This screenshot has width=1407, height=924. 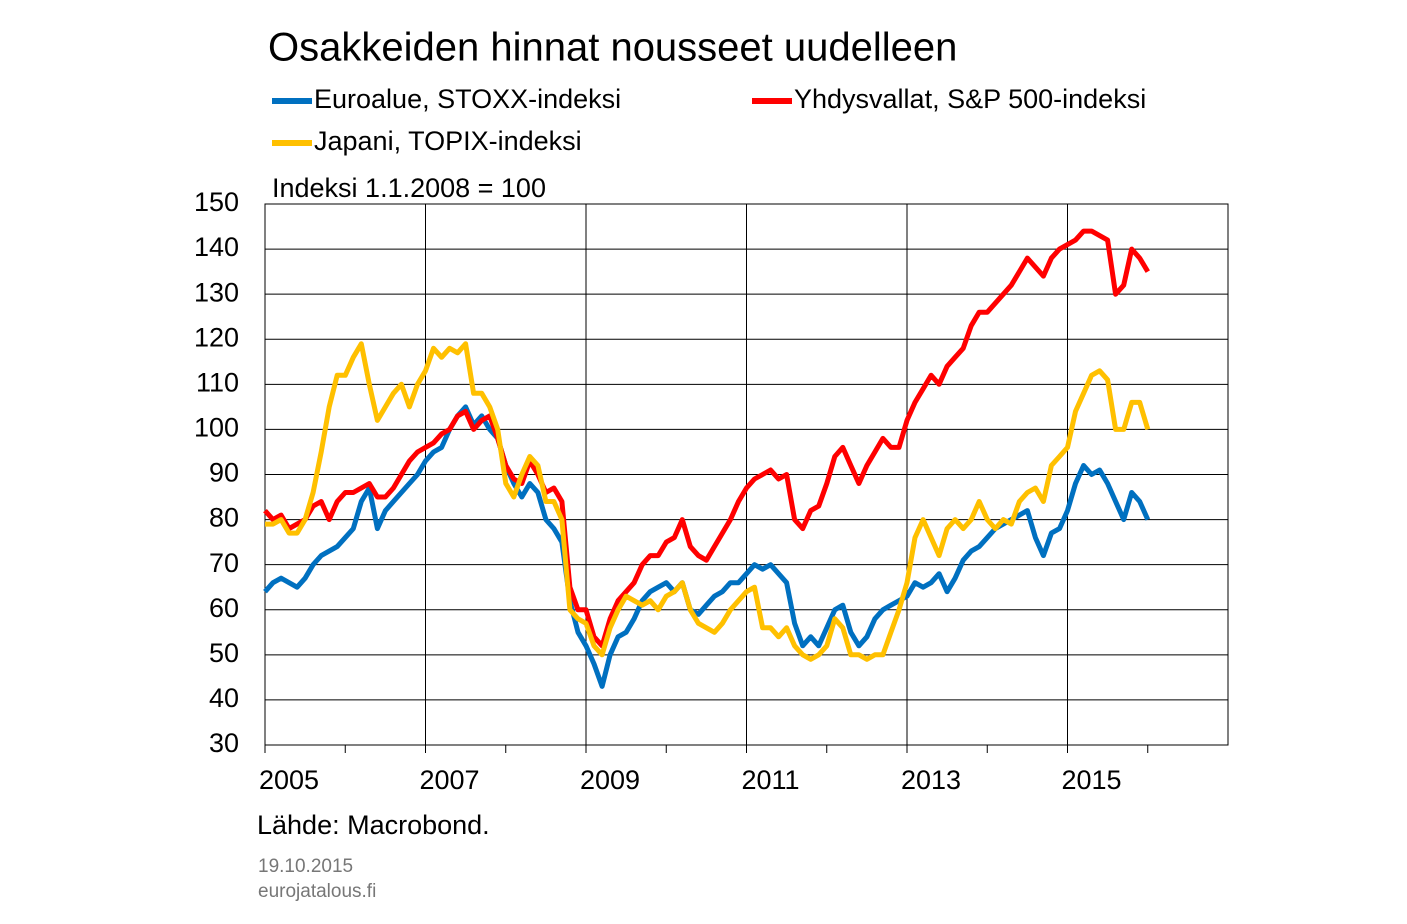 I want to click on source: Lähde: Macrobond., so click(x=373, y=825).